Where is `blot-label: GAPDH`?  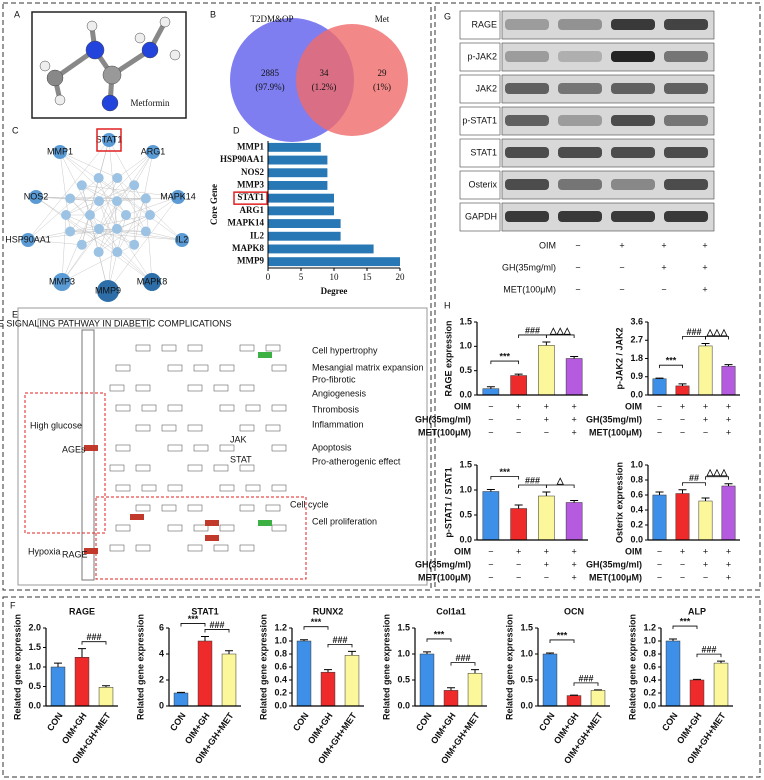 blot-label: GAPDH is located at coordinates (481, 216).